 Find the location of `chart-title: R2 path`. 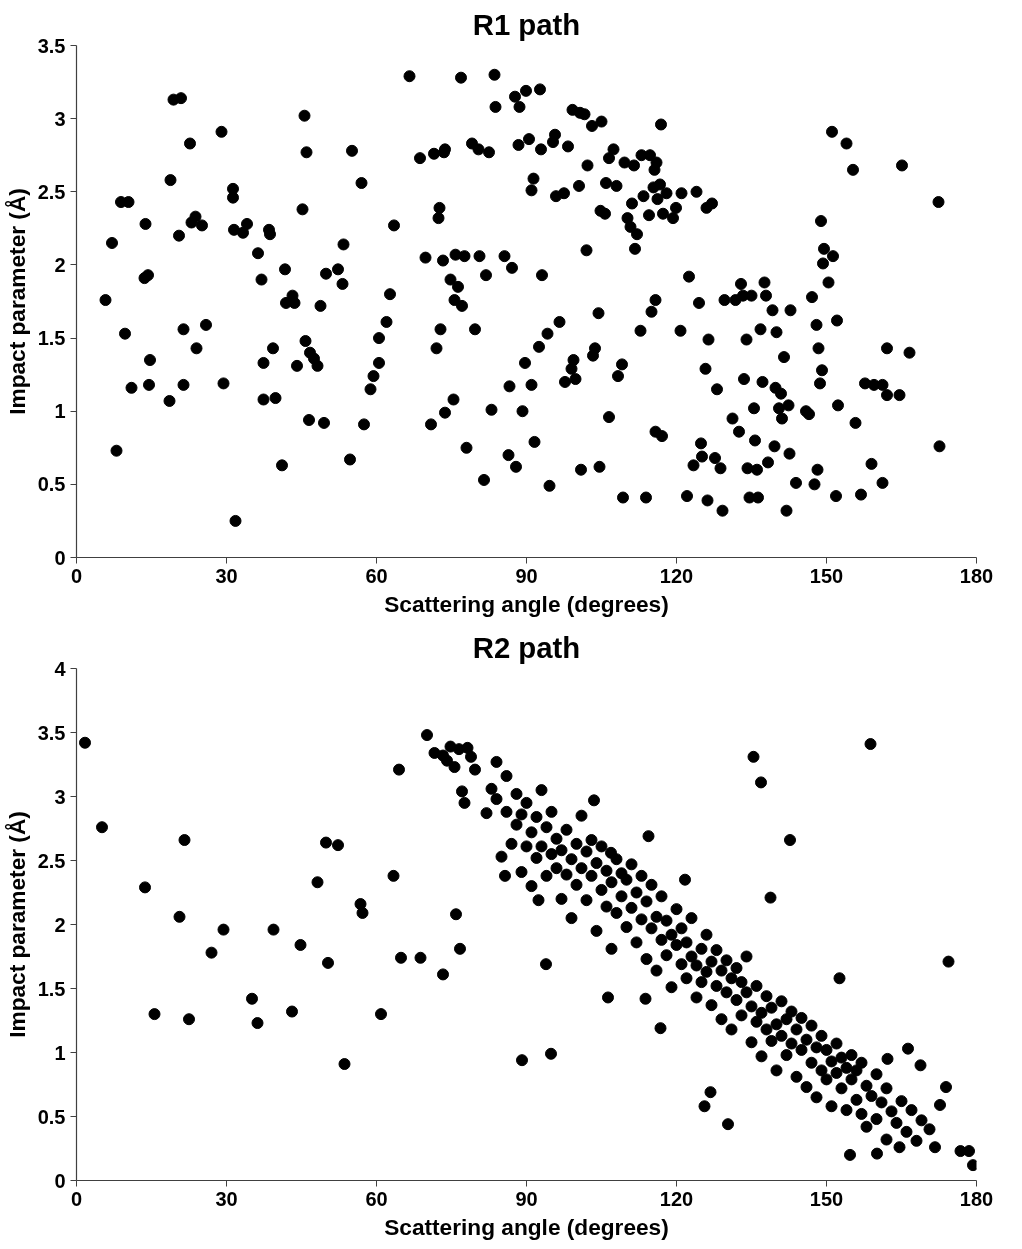

chart-title: R2 path is located at coordinates (526, 647).